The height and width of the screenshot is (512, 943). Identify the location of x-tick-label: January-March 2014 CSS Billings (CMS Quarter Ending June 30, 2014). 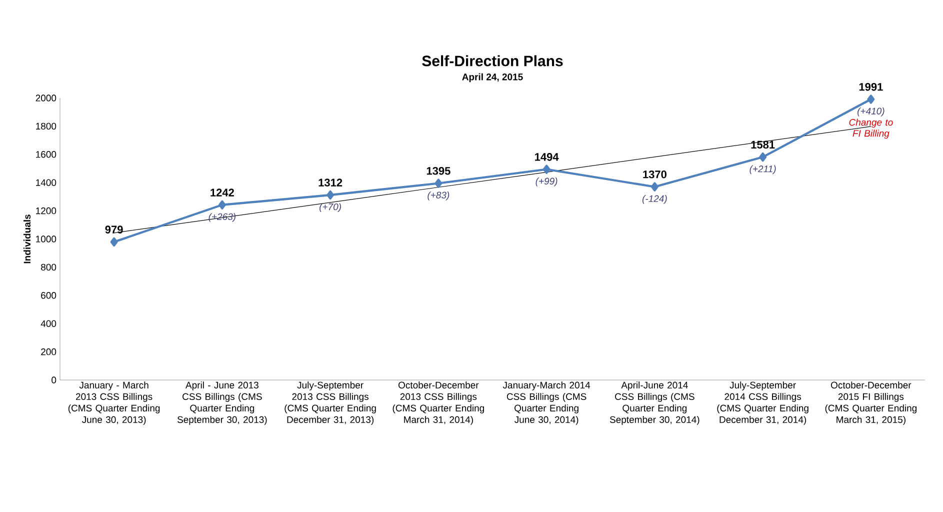
(546, 403).